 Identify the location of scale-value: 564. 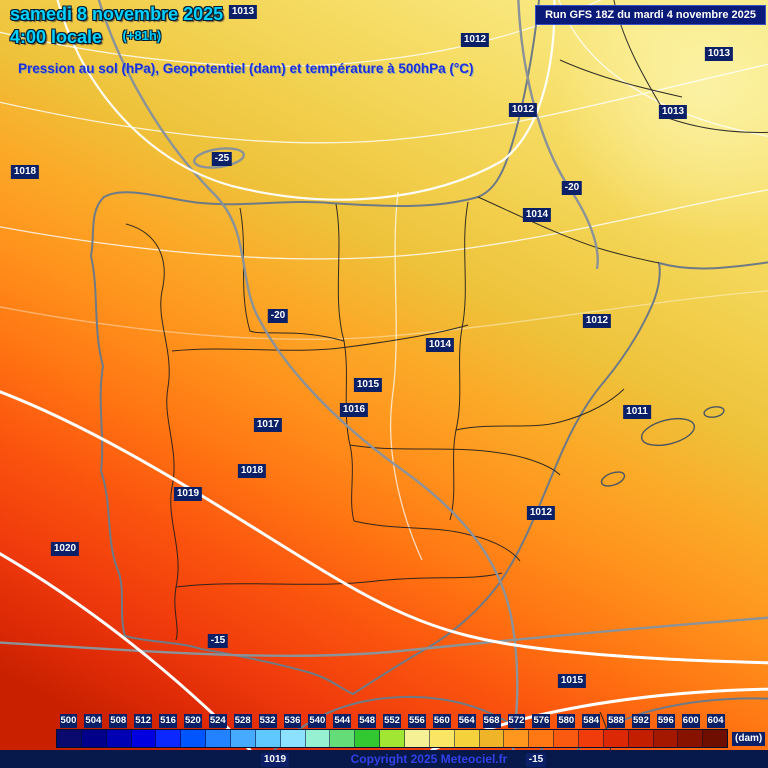
(466, 721).